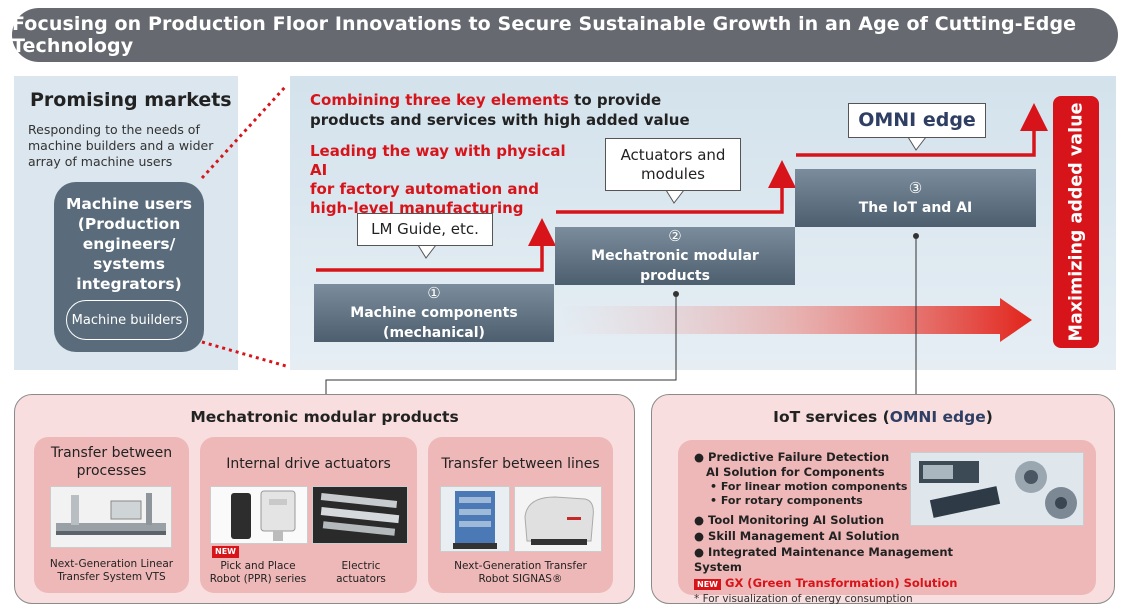 This screenshot has width=1130, height=609. Describe the element at coordinates (809, 486) in the screenshot. I see `list-item-text: • For linear motion components` at that location.